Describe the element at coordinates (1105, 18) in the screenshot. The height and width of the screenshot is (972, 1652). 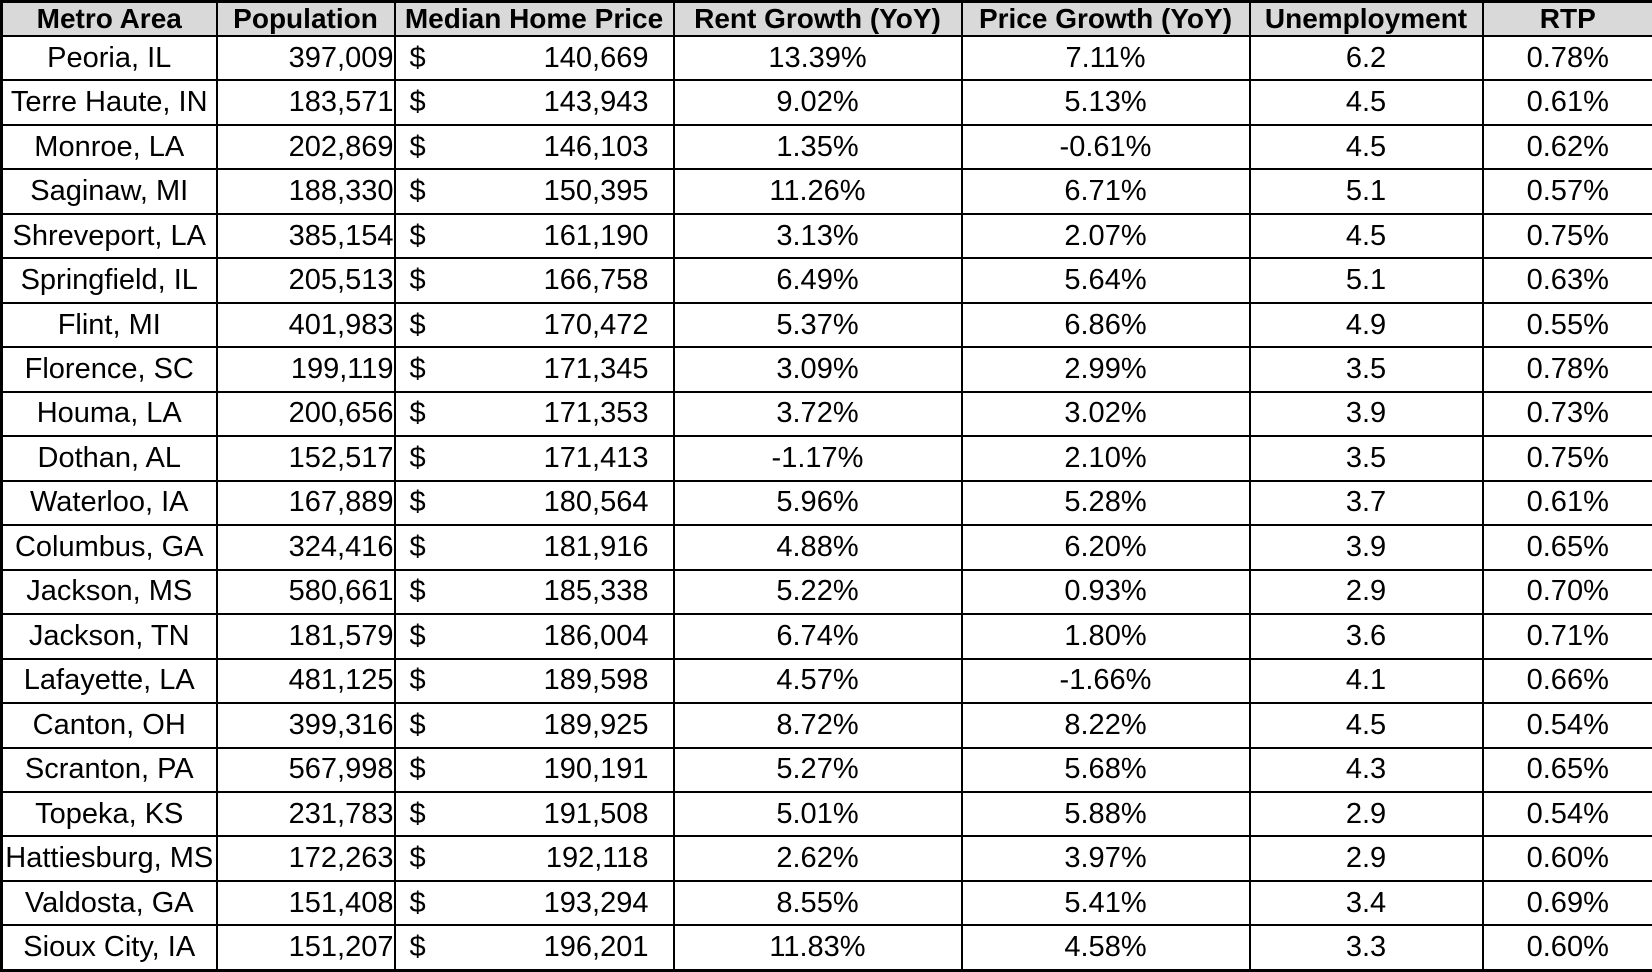
I see `header-price-growth: Price Growth (YoY)` at that location.